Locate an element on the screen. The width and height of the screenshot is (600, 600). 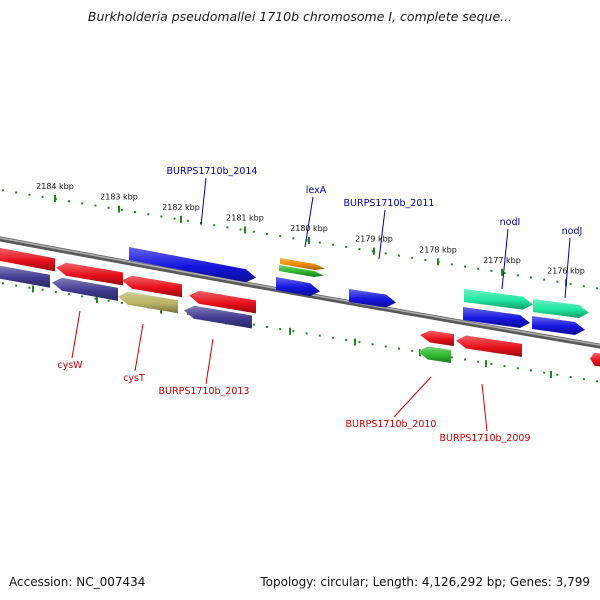
gene-label-reverse: BURPS1710b_2013 is located at coordinates (204, 391).